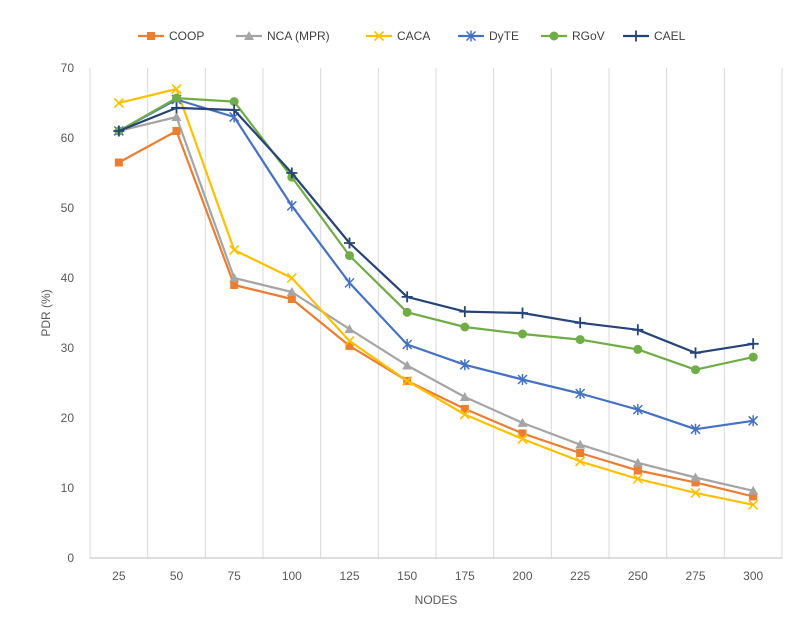 Image resolution: width=797 pixels, height=621 pixels. Describe the element at coordinates (119, 576) in the screenshot. I see `x-tick-label: 25` at that location.